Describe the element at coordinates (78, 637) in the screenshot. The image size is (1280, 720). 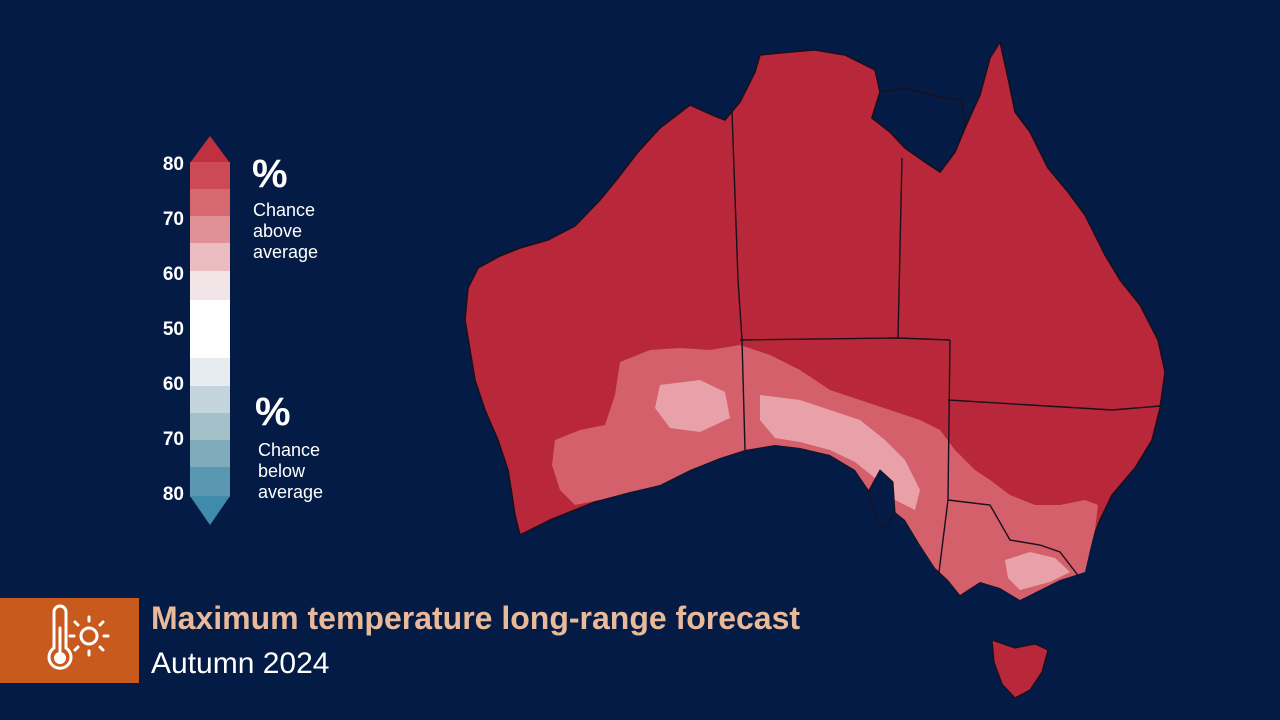
I see `thermometer-sun-icon` at that location.